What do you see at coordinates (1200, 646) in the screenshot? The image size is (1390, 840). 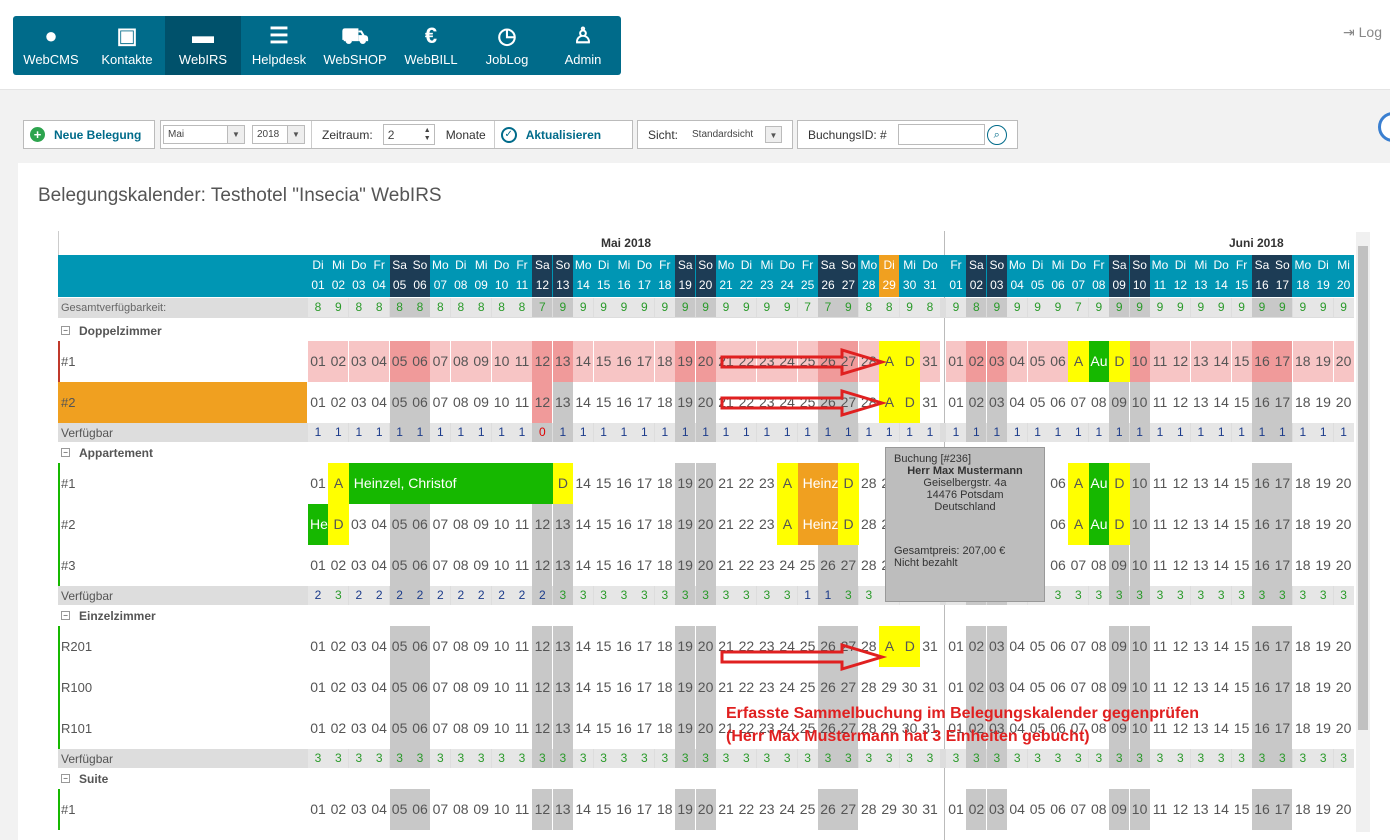 I see `day-cell: 13` at bounding box center [1200, 646].